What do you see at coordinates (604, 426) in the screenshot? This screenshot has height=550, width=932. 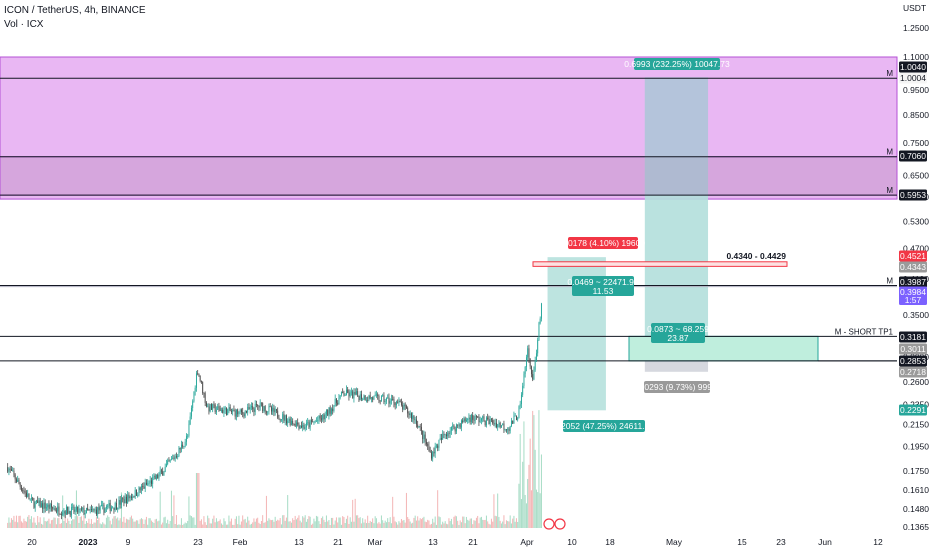 I see `position-1-reward-label-bg` at bounding box center [604, 426].